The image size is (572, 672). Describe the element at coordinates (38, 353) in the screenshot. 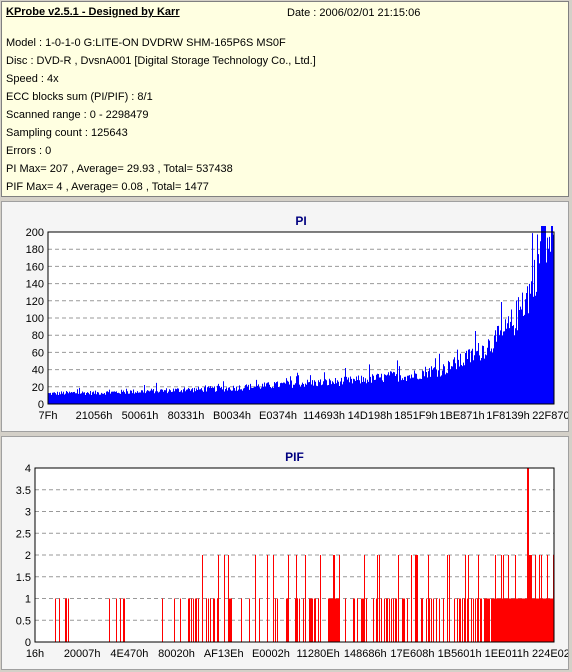

I see `y-tick-label: 60` at that location.